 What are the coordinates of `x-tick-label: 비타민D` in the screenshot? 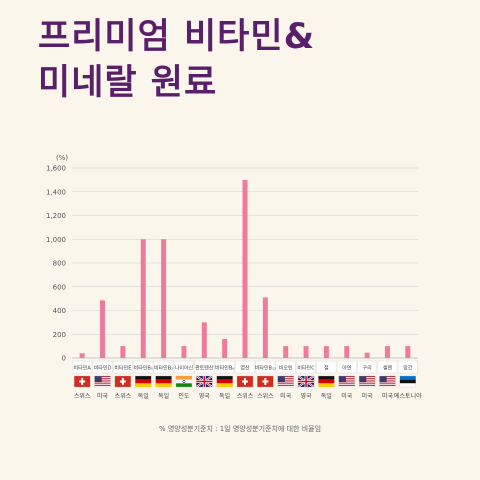 It's located at (103, 368).